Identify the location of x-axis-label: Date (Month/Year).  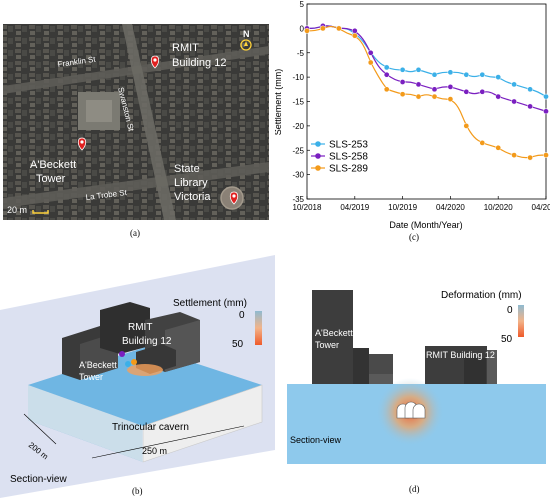
(425, 225).